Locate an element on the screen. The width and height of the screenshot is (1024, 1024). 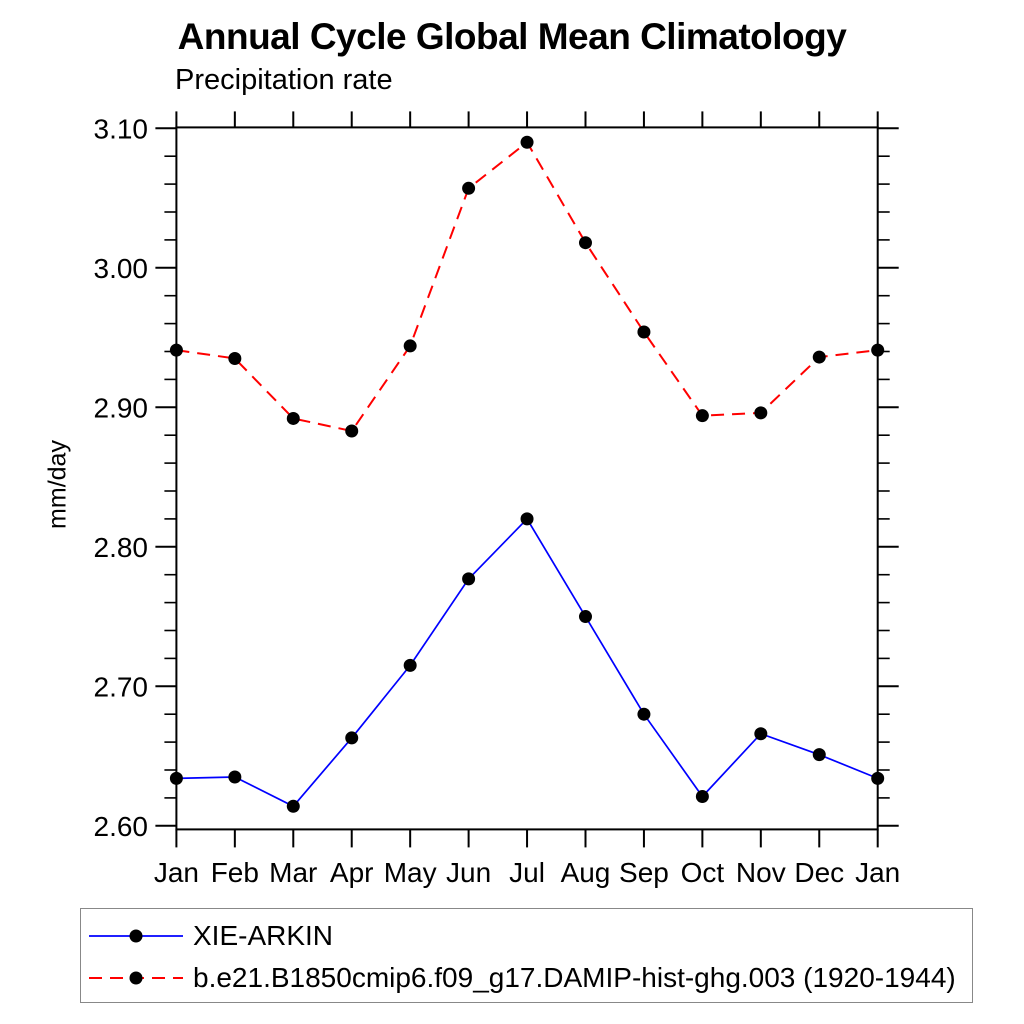
x-tick-label: Jun is located at coordinates (468, 872).